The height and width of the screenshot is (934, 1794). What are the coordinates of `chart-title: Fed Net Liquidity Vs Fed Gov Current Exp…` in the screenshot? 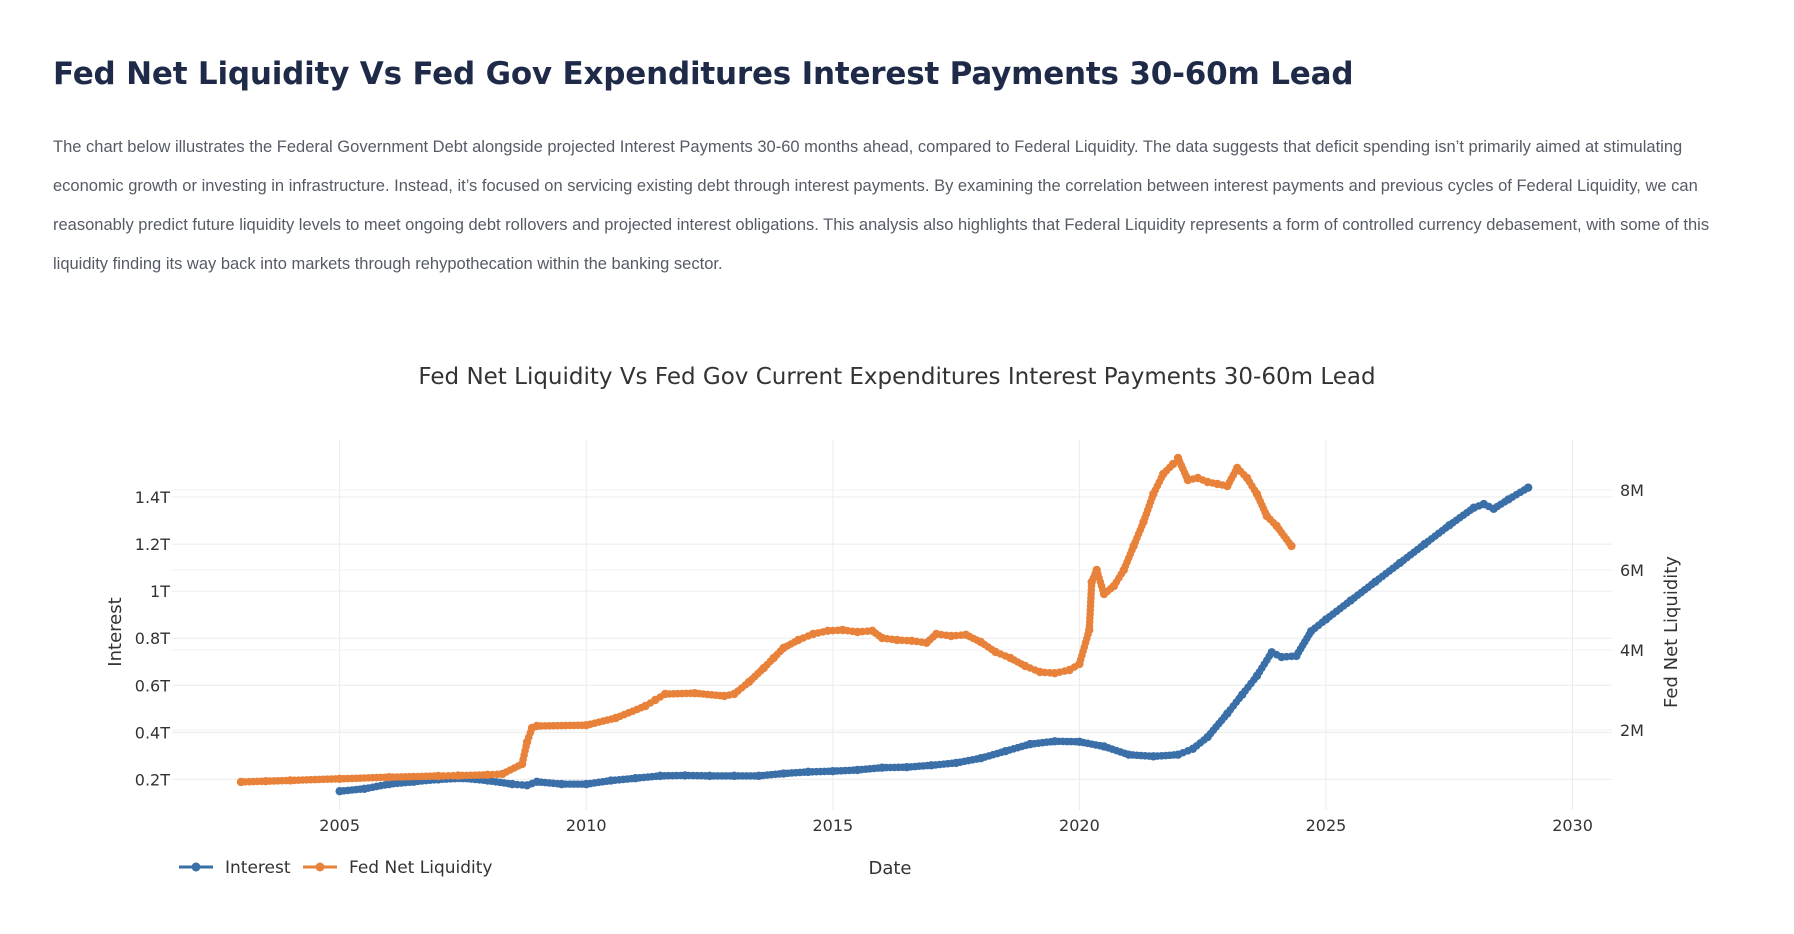 It's located at (896, 377).